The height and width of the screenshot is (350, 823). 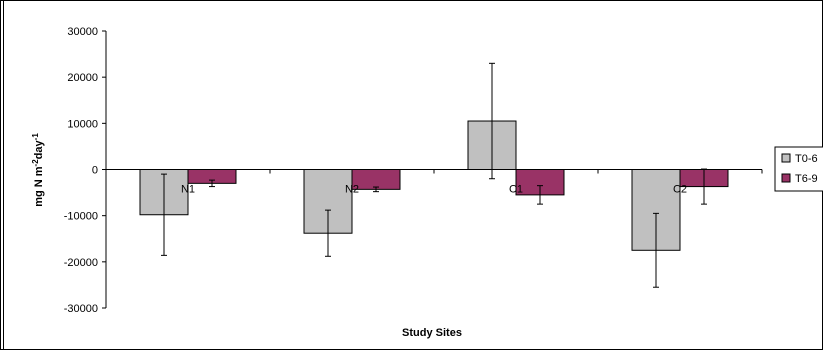 What do you see at coordinates (376, 179) in the screenshot?
I see `bar-T6-9-N2` at bounding box center [376, 179].